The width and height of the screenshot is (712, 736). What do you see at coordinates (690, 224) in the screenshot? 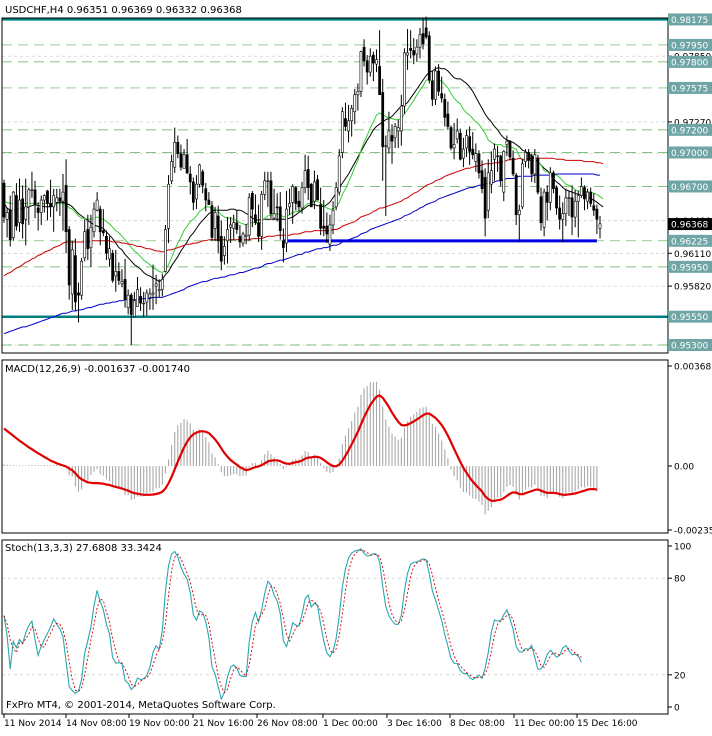
I see `current-price-box` at bounding box center [690, 224].